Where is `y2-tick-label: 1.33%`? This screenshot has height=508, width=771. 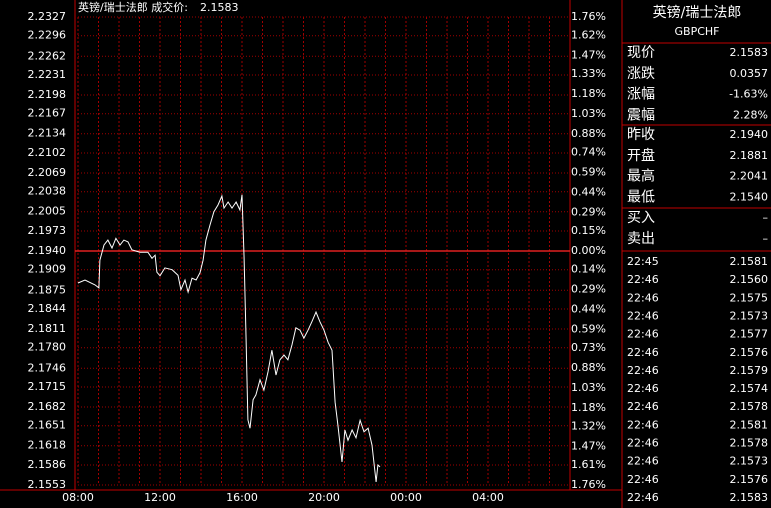
y2-tick-label: 1.33% is located at coordinates (588, 73).